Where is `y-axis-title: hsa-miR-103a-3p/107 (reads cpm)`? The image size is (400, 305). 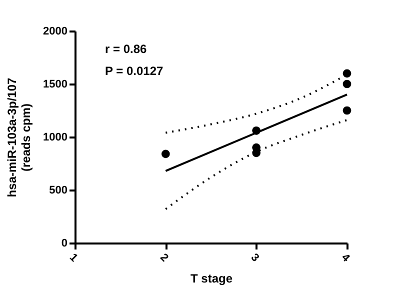 y-axis-title: hsa-miR-103a-3p/107 (reads cpm) is located at coordinates (19, 137).